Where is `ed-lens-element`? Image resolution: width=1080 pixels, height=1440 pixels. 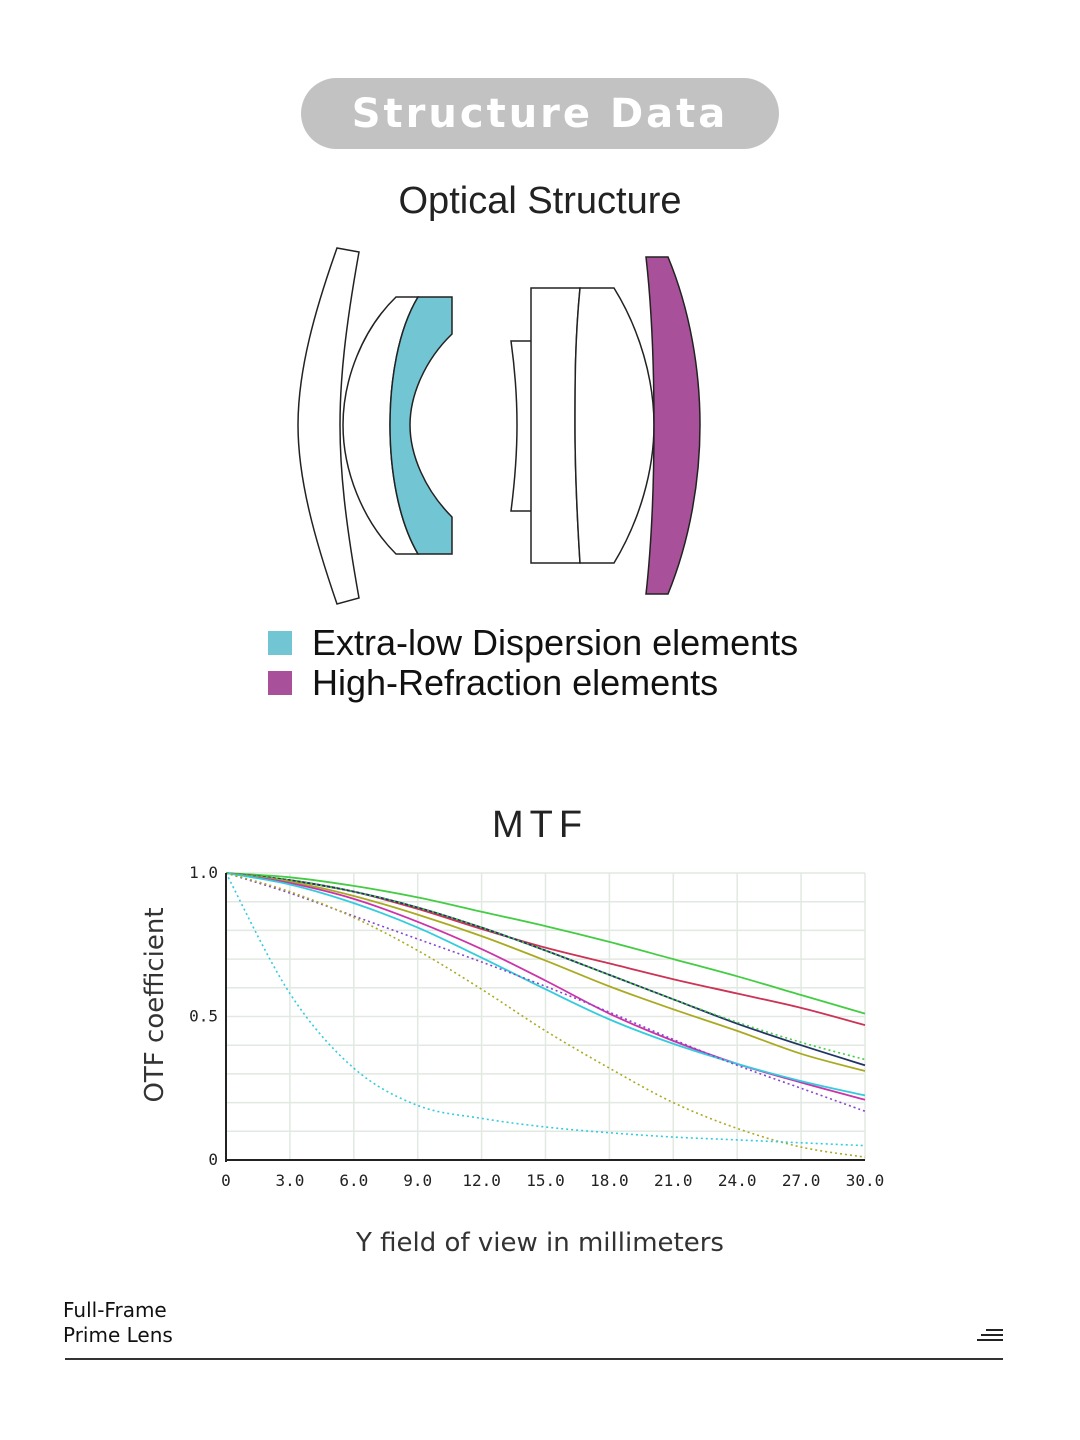
ed-lens-element is located at coordinates (421, 425).